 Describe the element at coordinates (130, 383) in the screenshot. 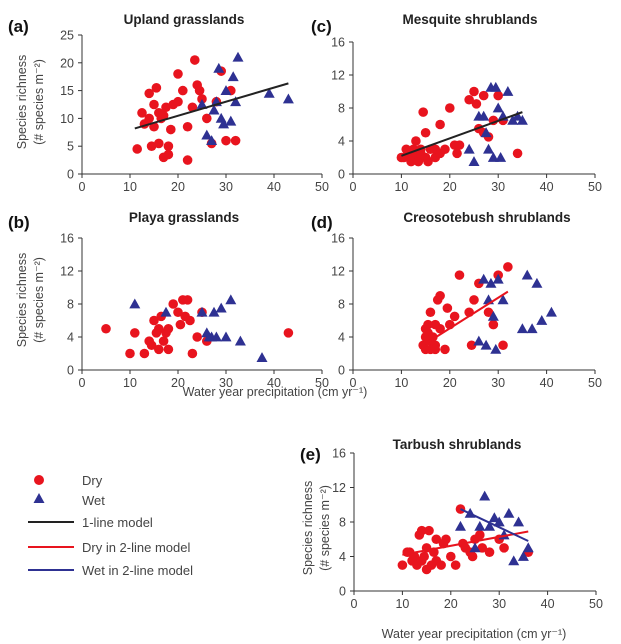

I see `x-tick-label-b: 10` at that location.